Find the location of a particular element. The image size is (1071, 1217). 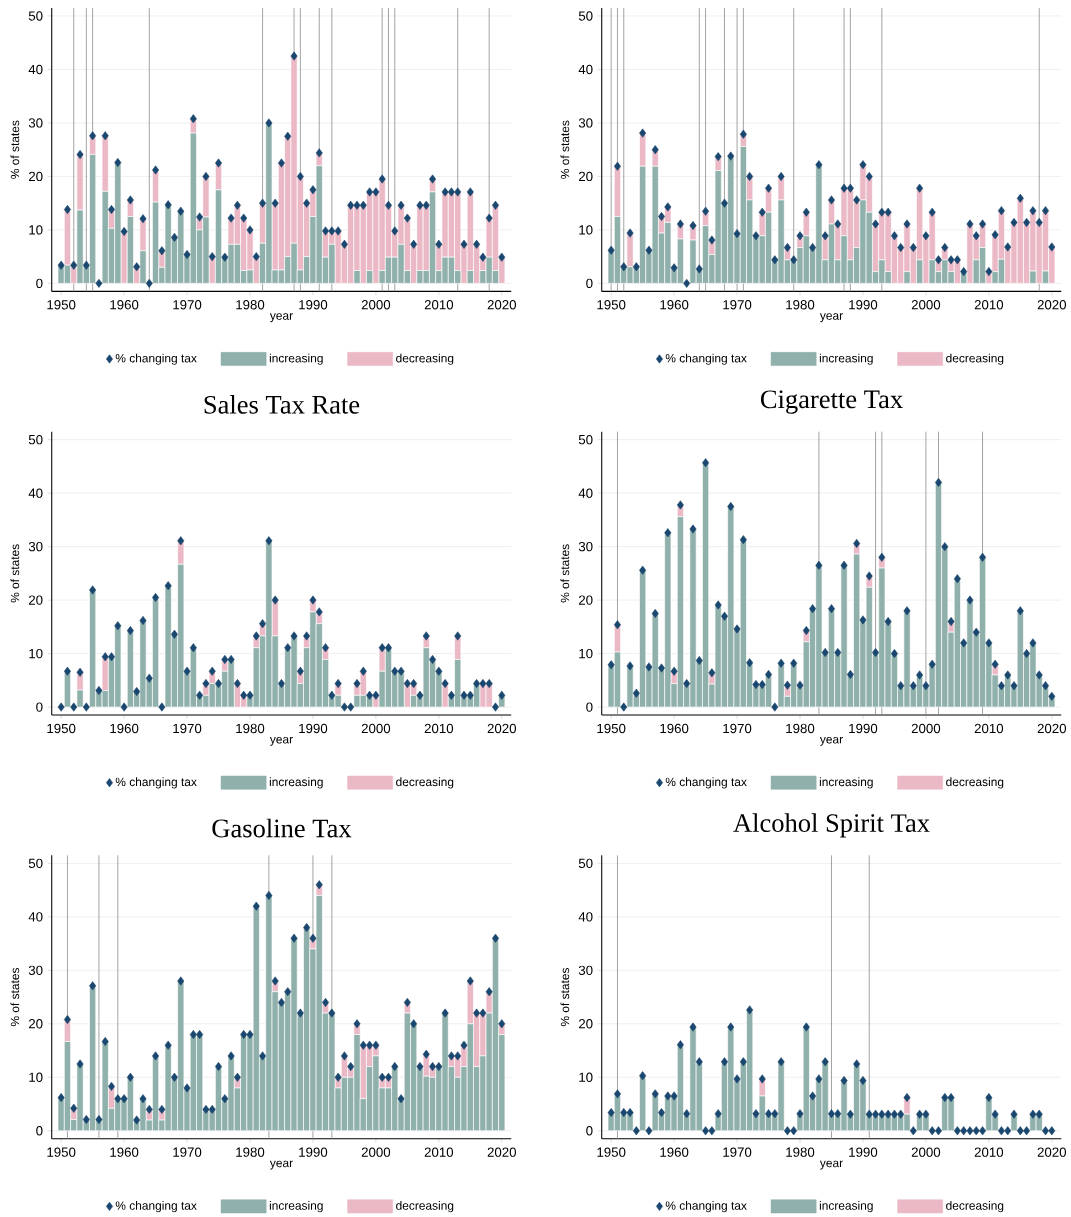

chart-title: Cigarette Tax is located at coordinates (831, 402).